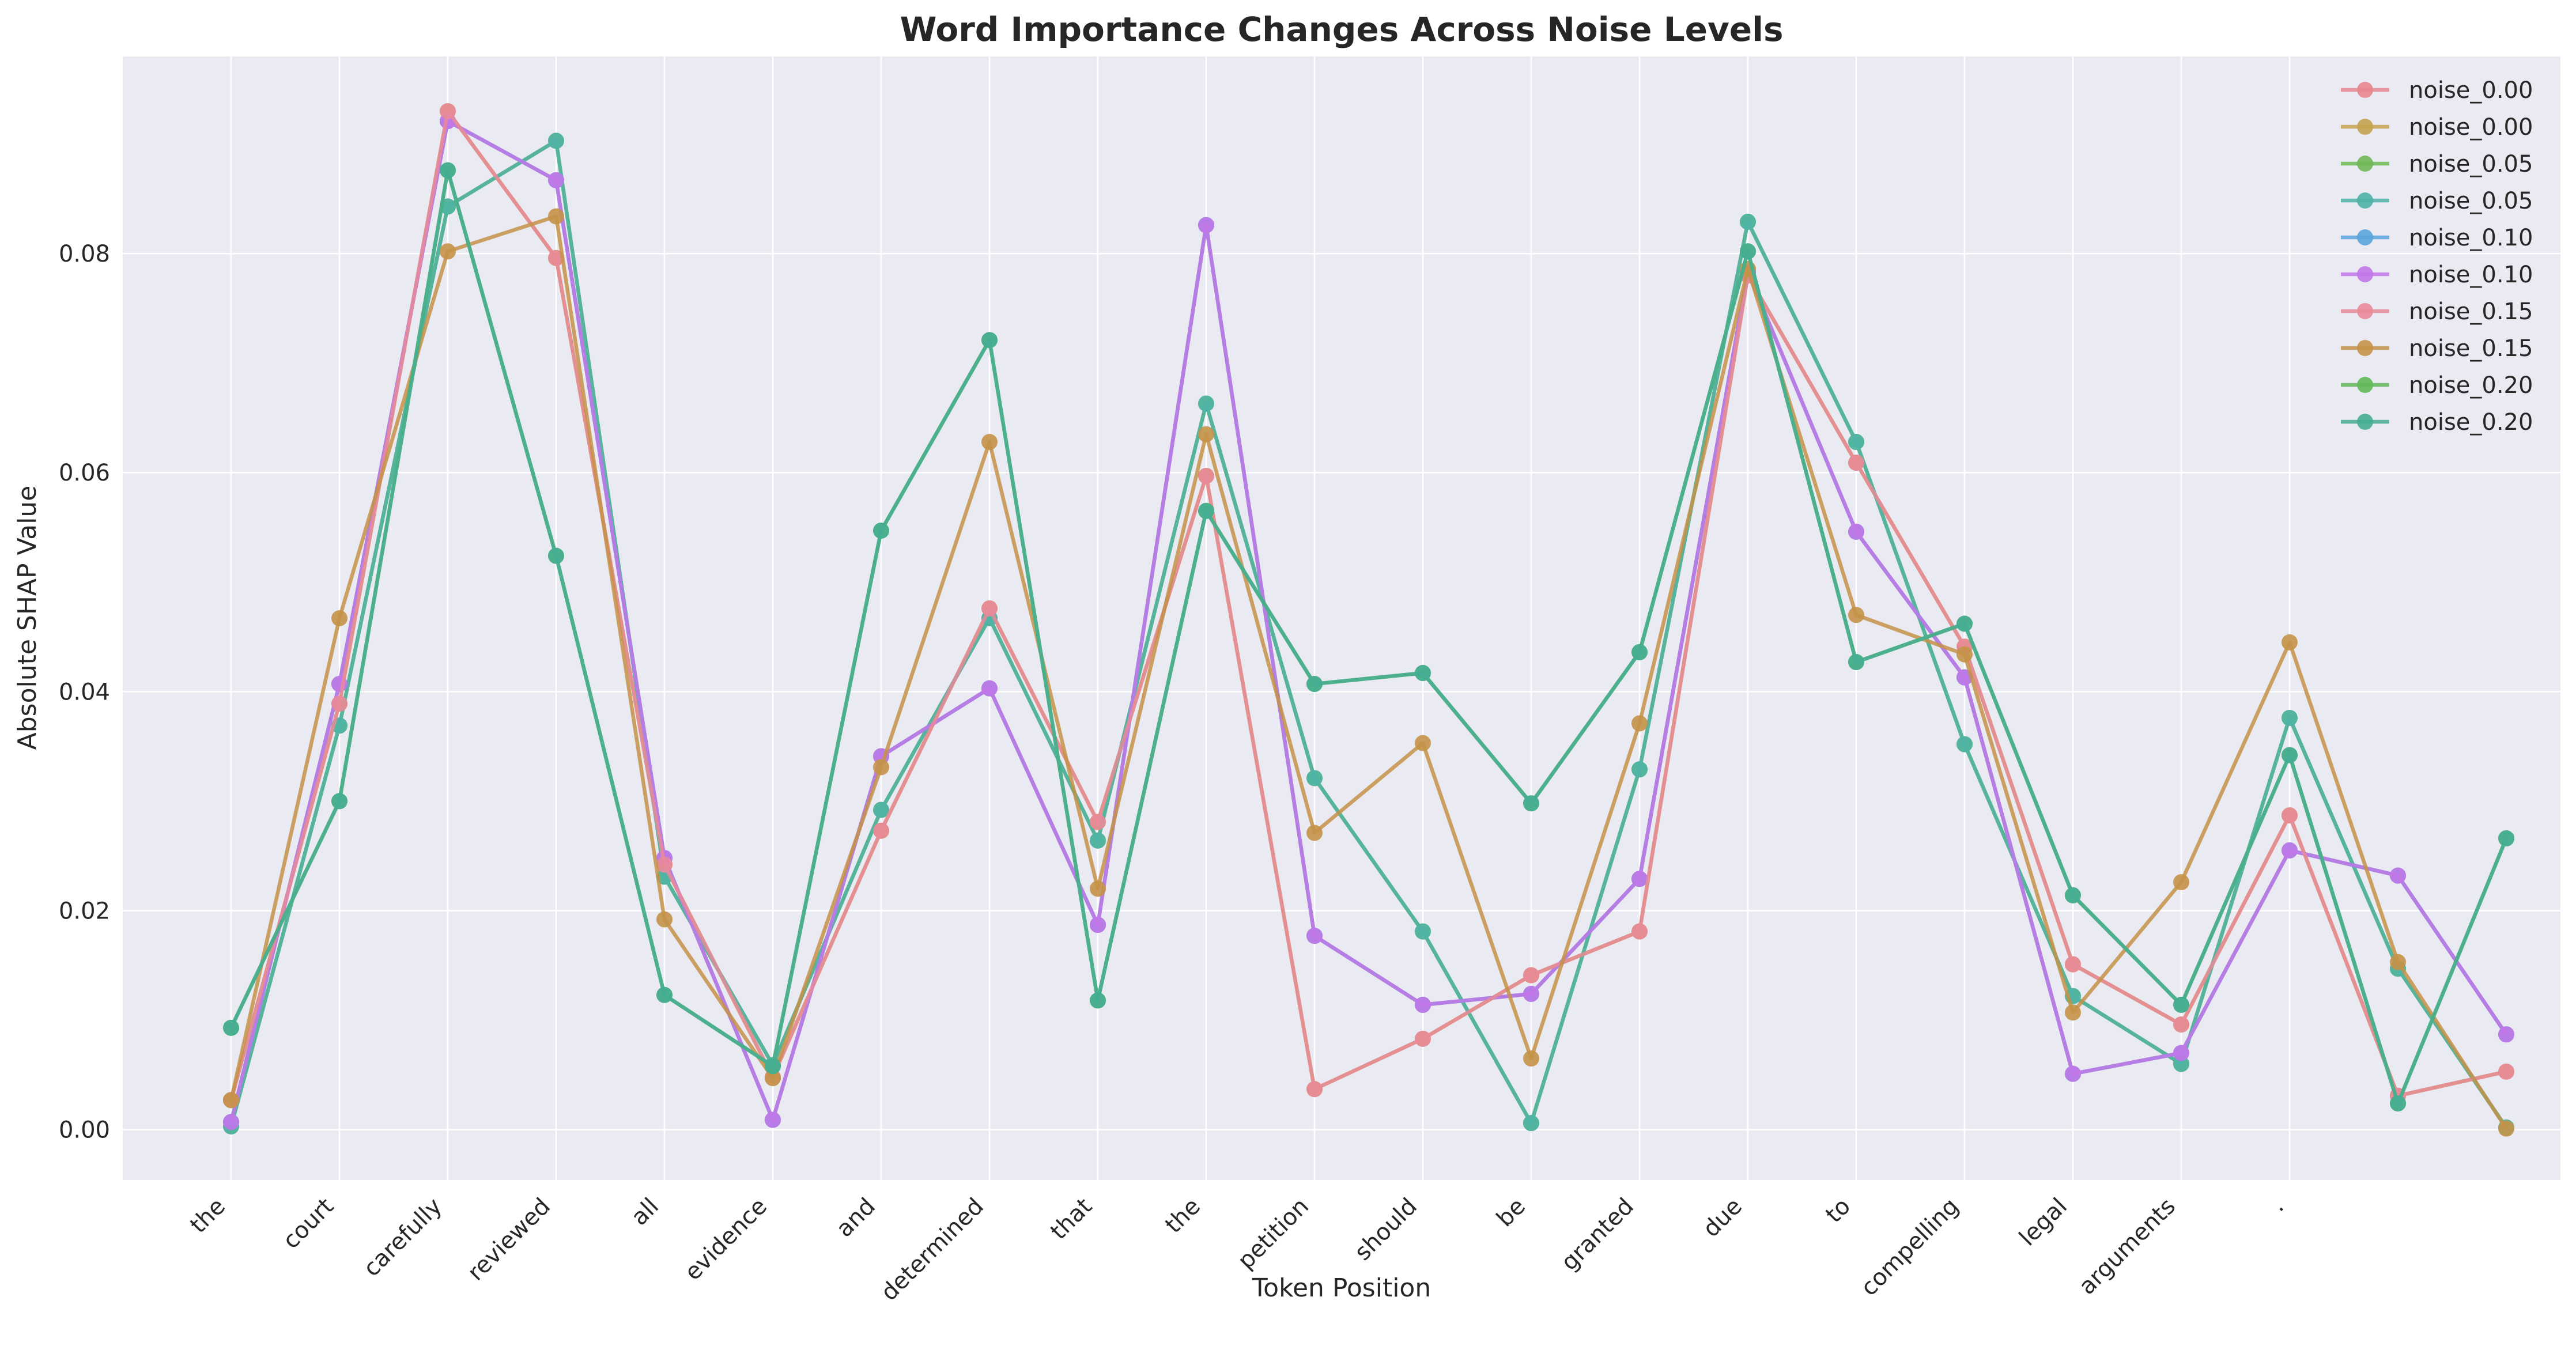  What do you see at coordinates (932, 1250) in the screenshot?
I see `x-tick-label: determined` at bounding box center [932, 1250].